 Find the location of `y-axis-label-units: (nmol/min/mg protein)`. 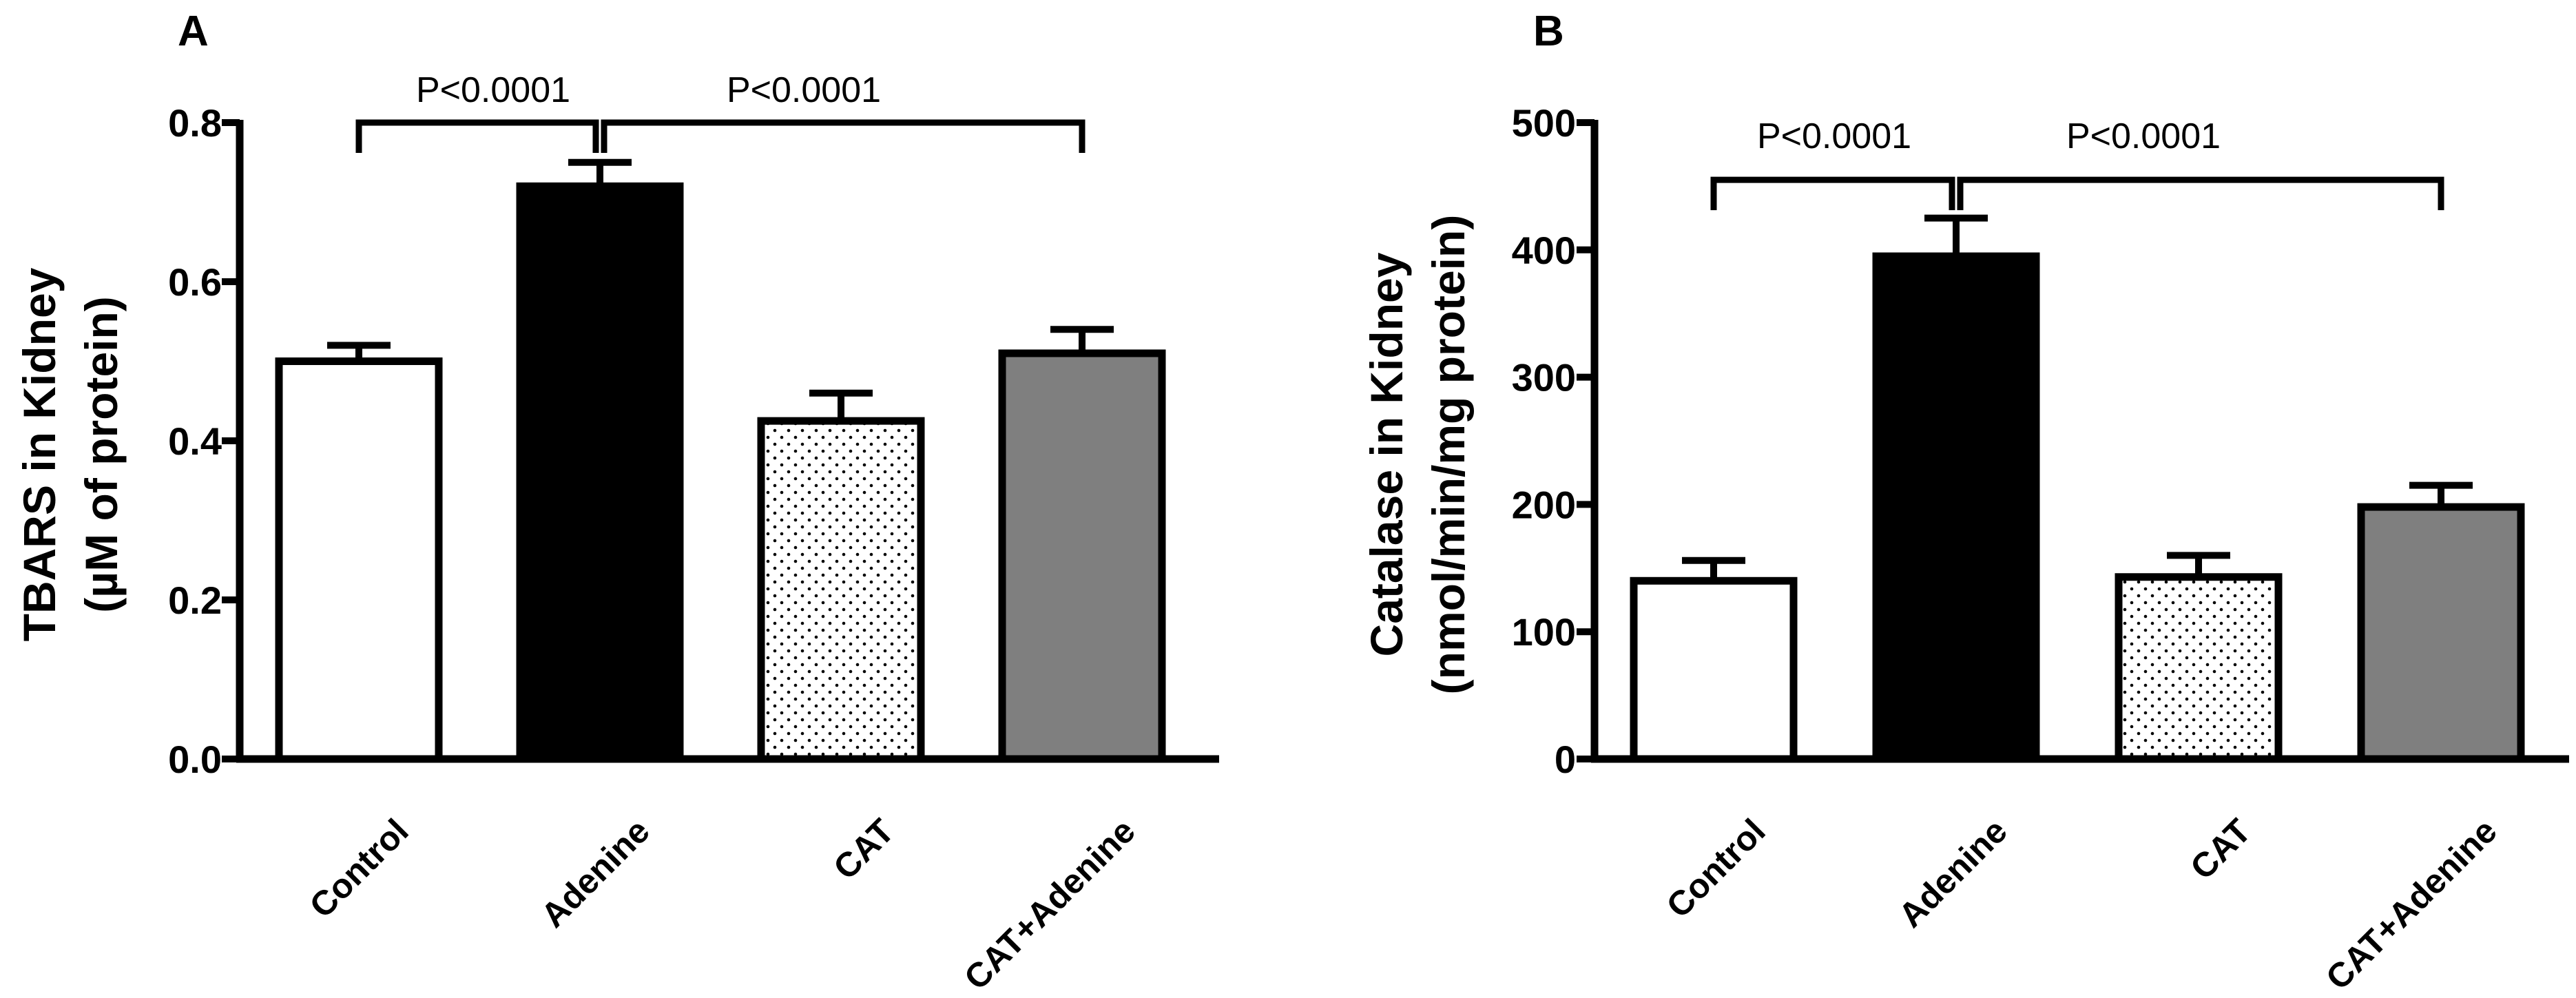

y-axis-label-units: (nmol/min/mg protein) is located at coordinates (1448, 455).